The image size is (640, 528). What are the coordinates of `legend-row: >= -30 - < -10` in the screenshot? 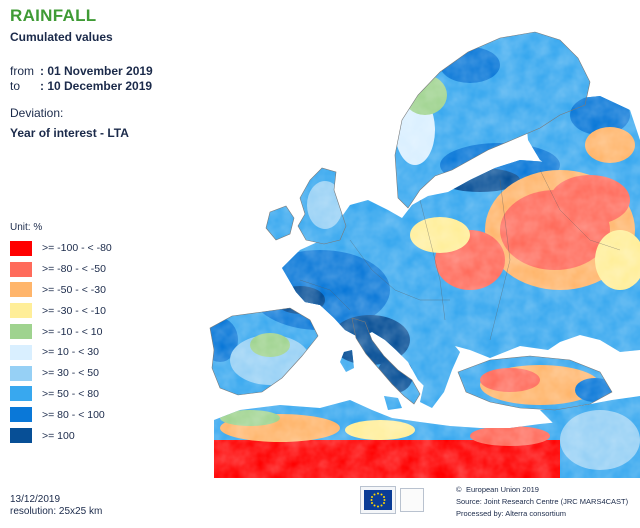 It's located at (105, 310).